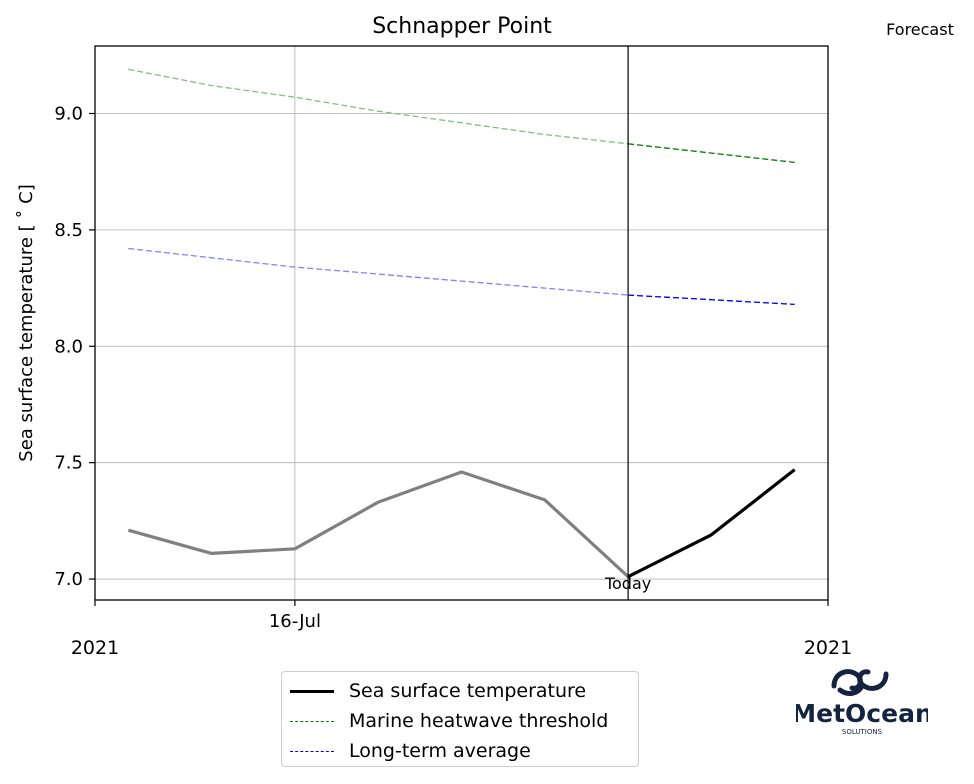 Image resolution: width=974 pixels, height=784 pixels. Describe the element at coordinates (462, 26) in the screenshot. I see `chart-title: Schnapper Point` at that location.